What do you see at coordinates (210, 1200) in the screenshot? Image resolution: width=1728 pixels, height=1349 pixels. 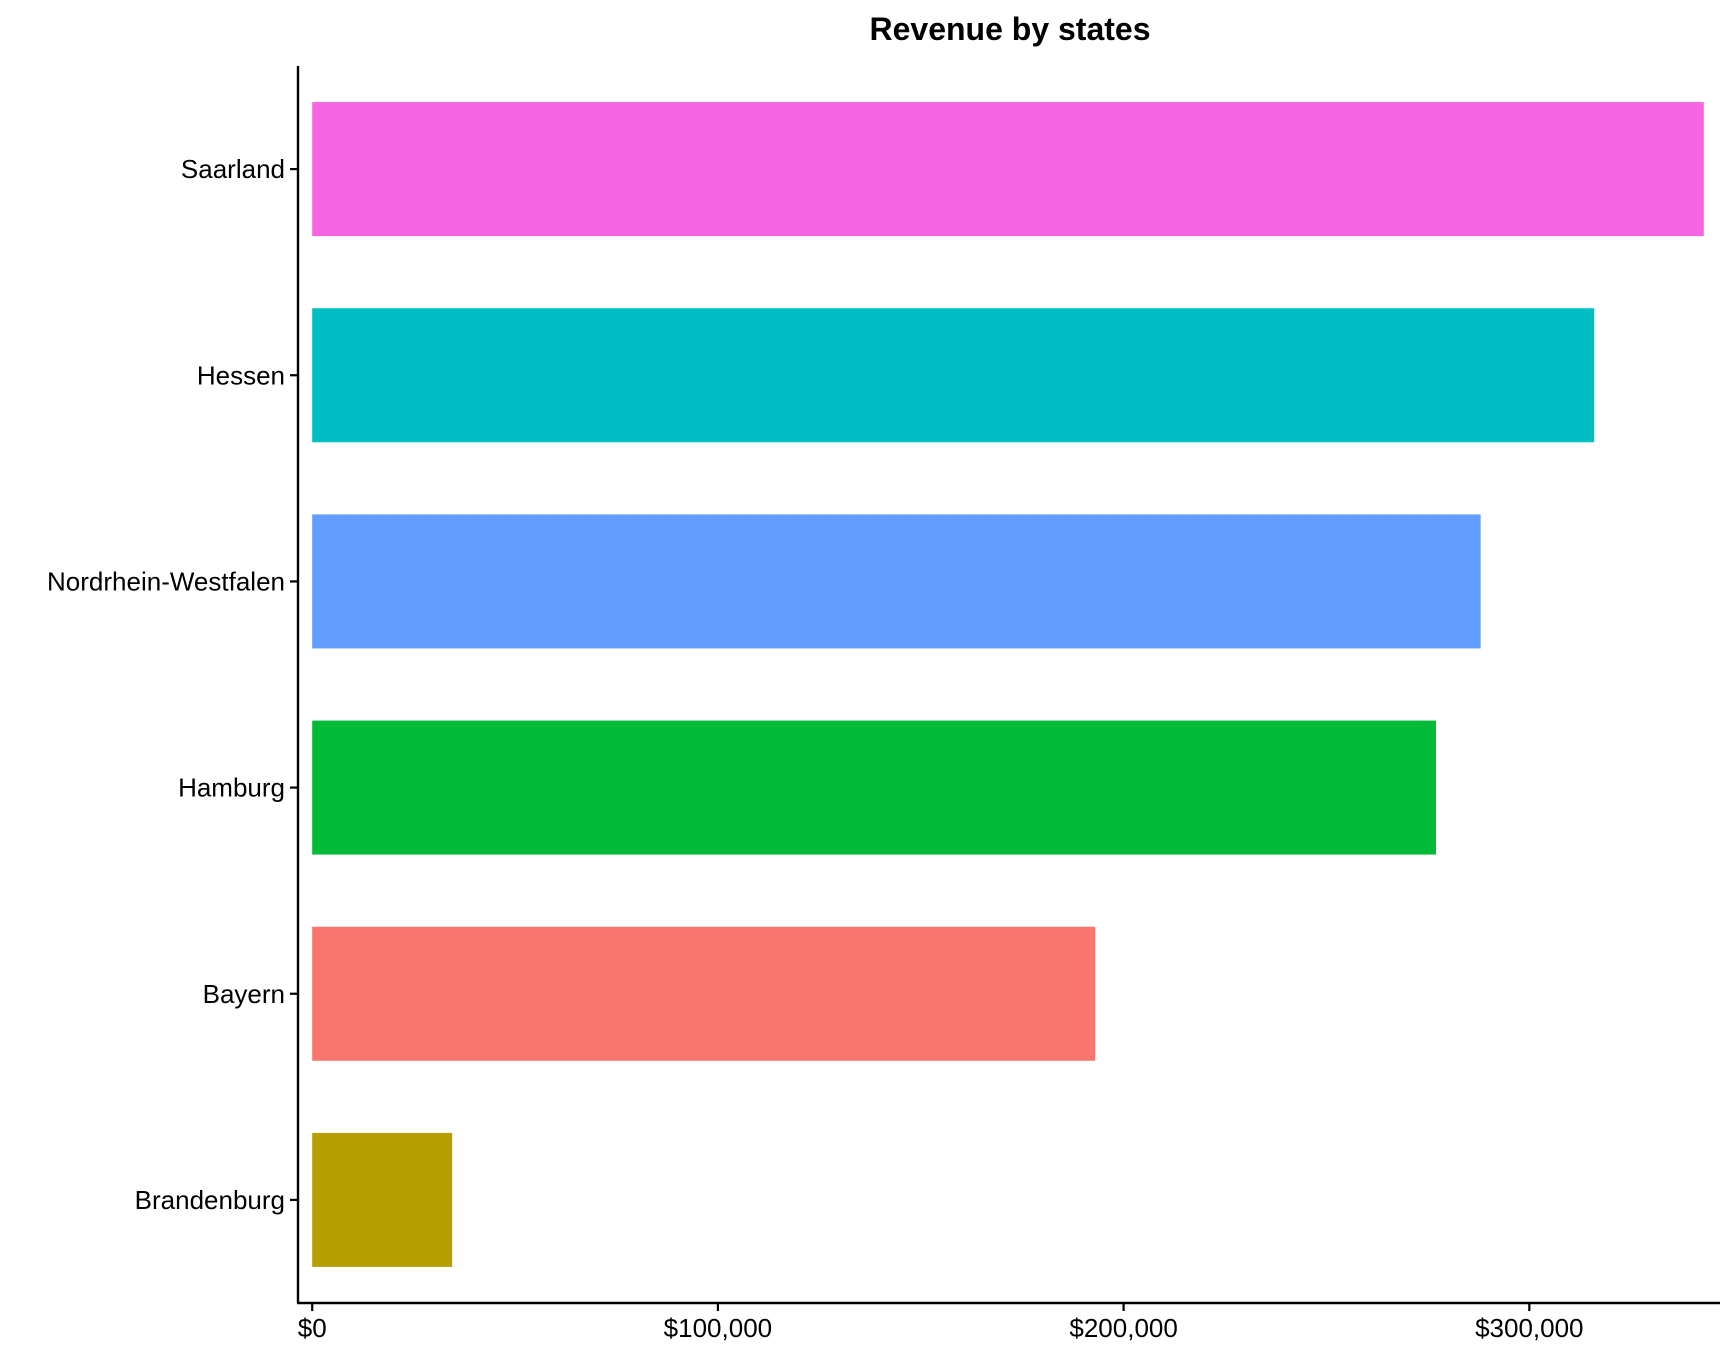 I see `y-tick-label-brandenburg: Brandenburg` at bounding box center [210, 1200].